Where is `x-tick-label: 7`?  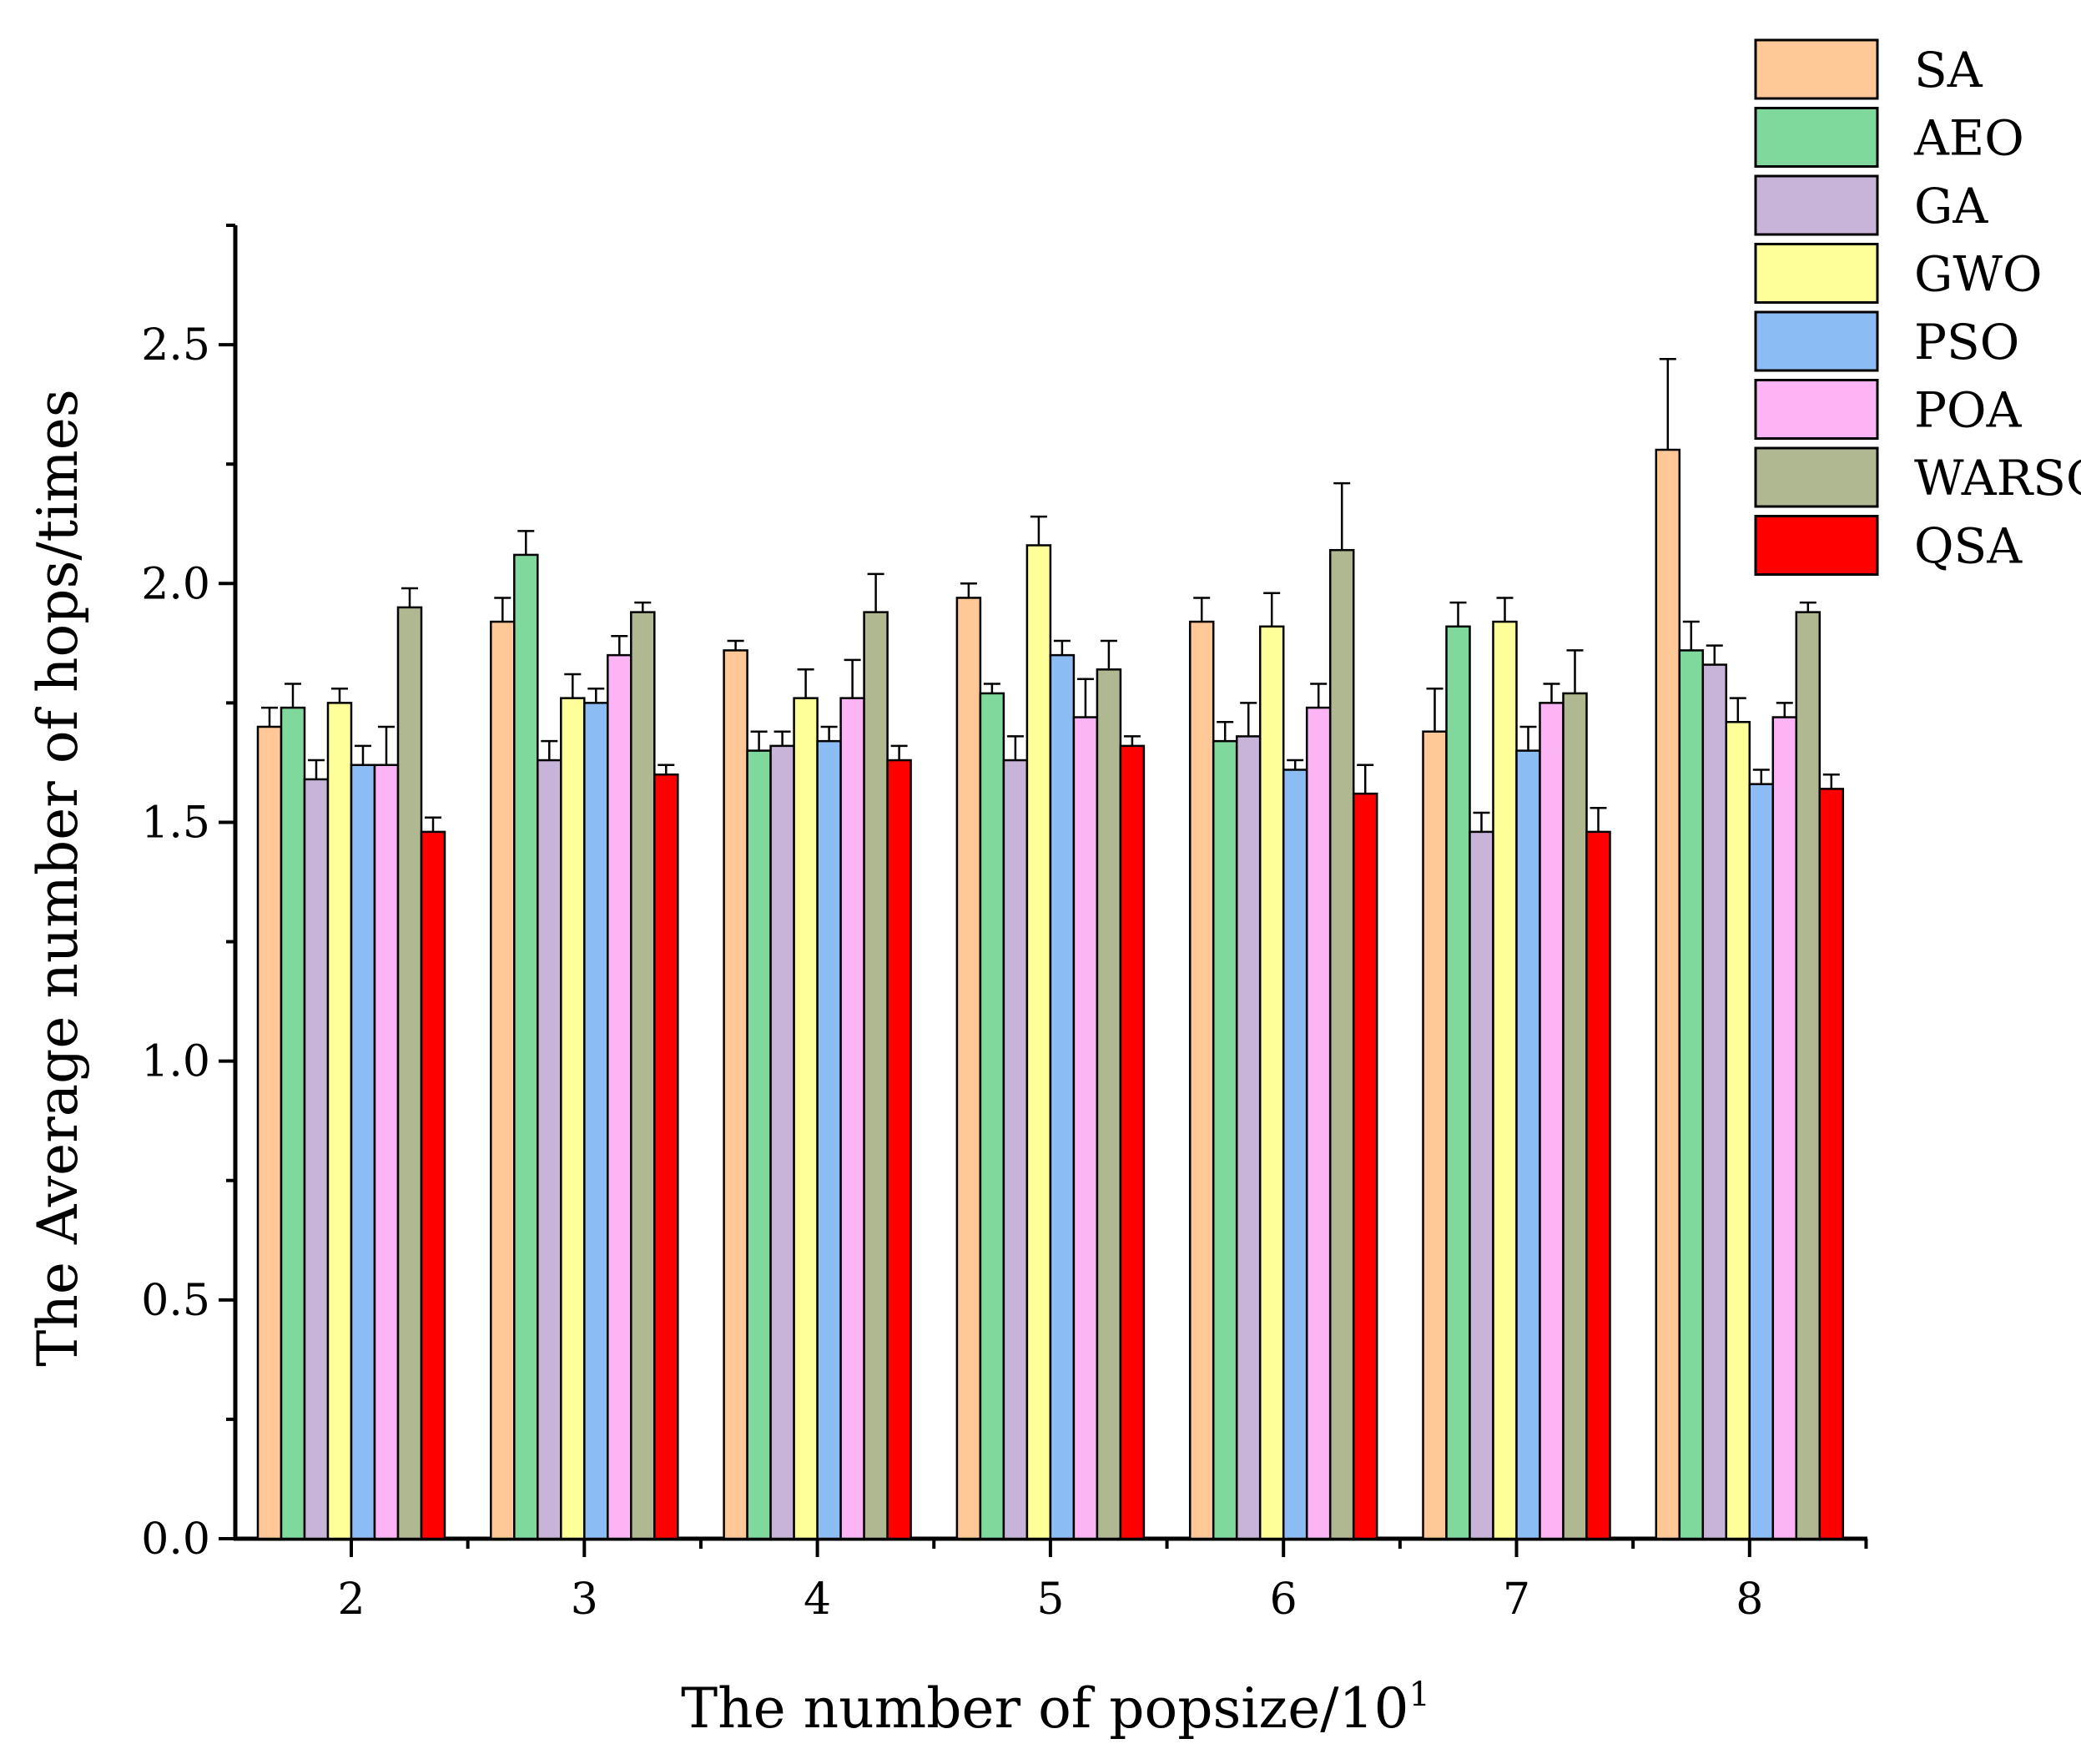 x-tick-label: 7 is located at coordinates (1516, 1600).